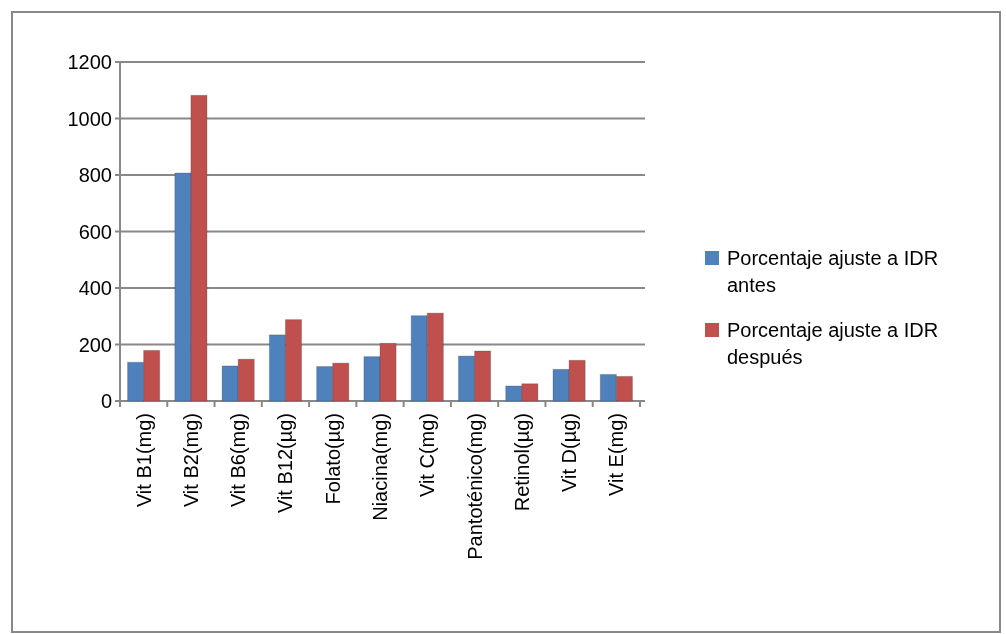 This screenshot has width=1006, height=634. I want to click on x-tick-label: Vit C(mg), so click(427, 455).